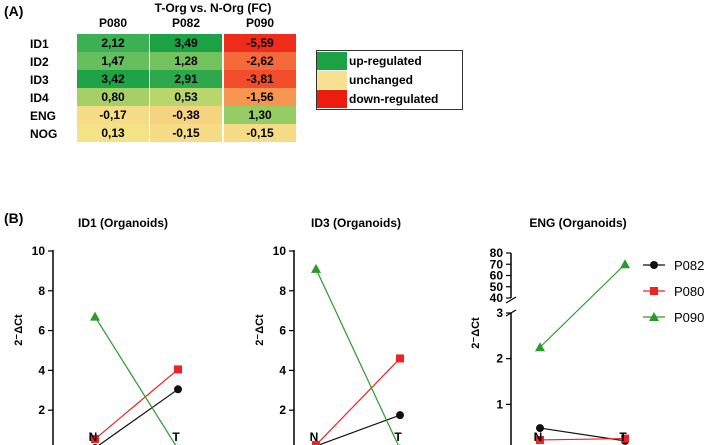  What do you see at coordinates (260, 79) in the screenshot?
I see `heatmap-cell: -3,81` at bounding box center [260, 79].